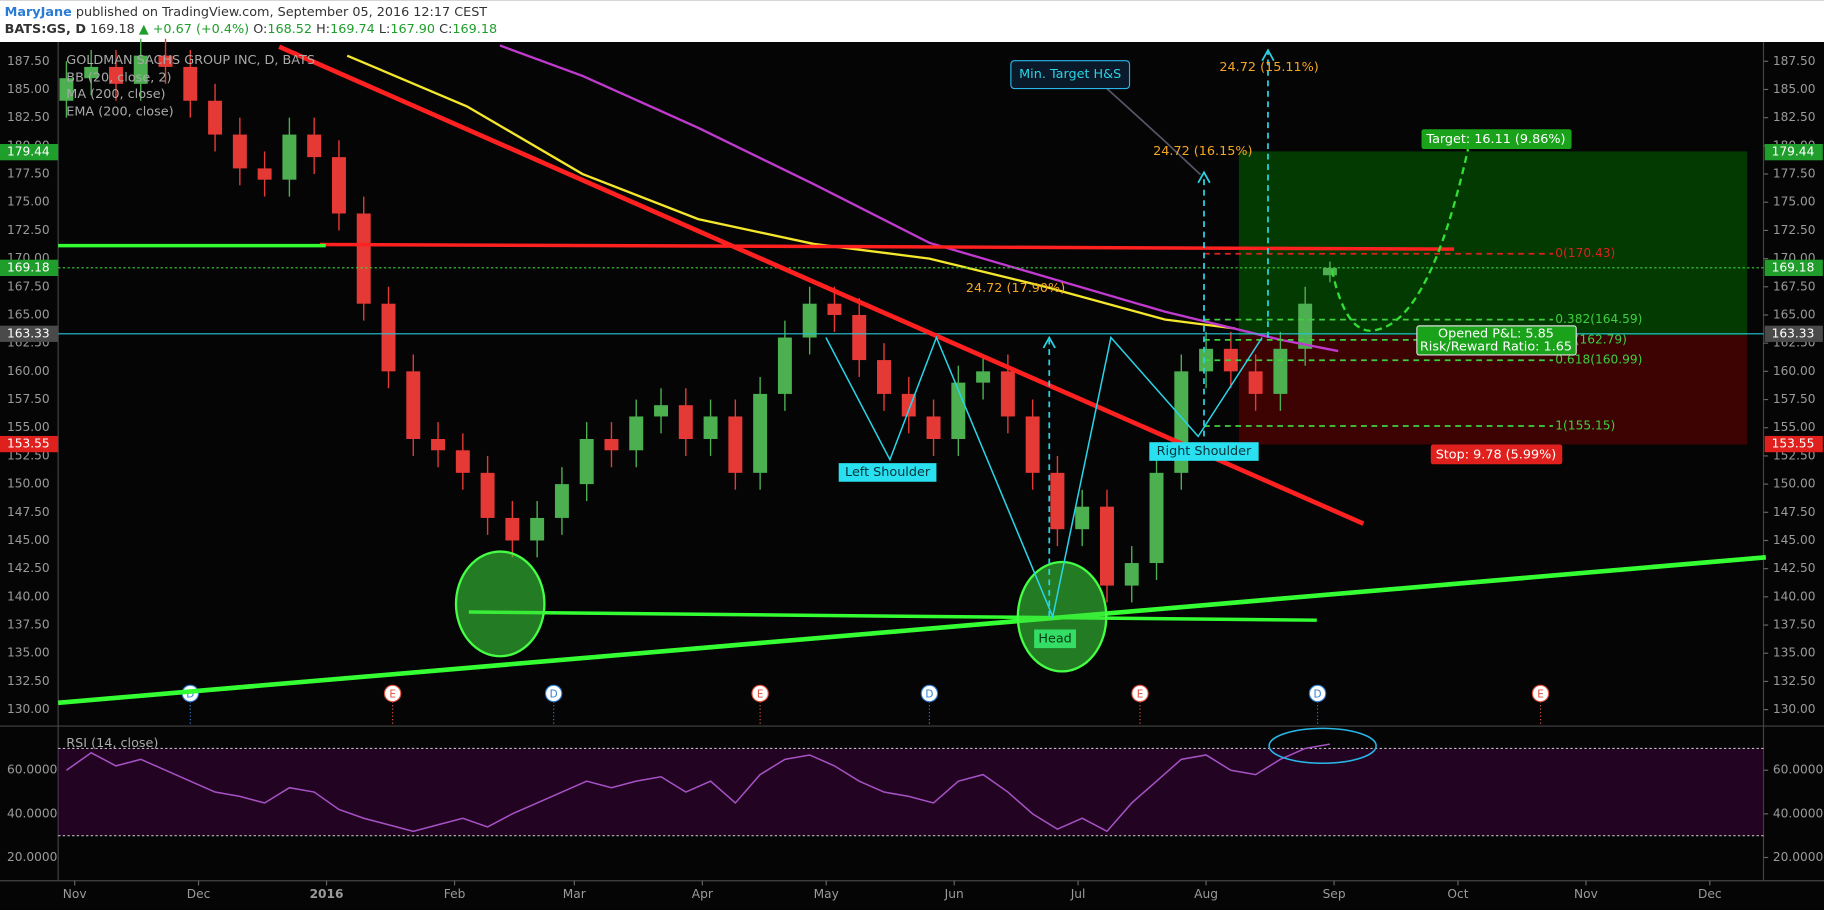  Describe the element at coordinates (28, 540) in the screenshot. I see `y-tick-label-left: 145.00` at that location.